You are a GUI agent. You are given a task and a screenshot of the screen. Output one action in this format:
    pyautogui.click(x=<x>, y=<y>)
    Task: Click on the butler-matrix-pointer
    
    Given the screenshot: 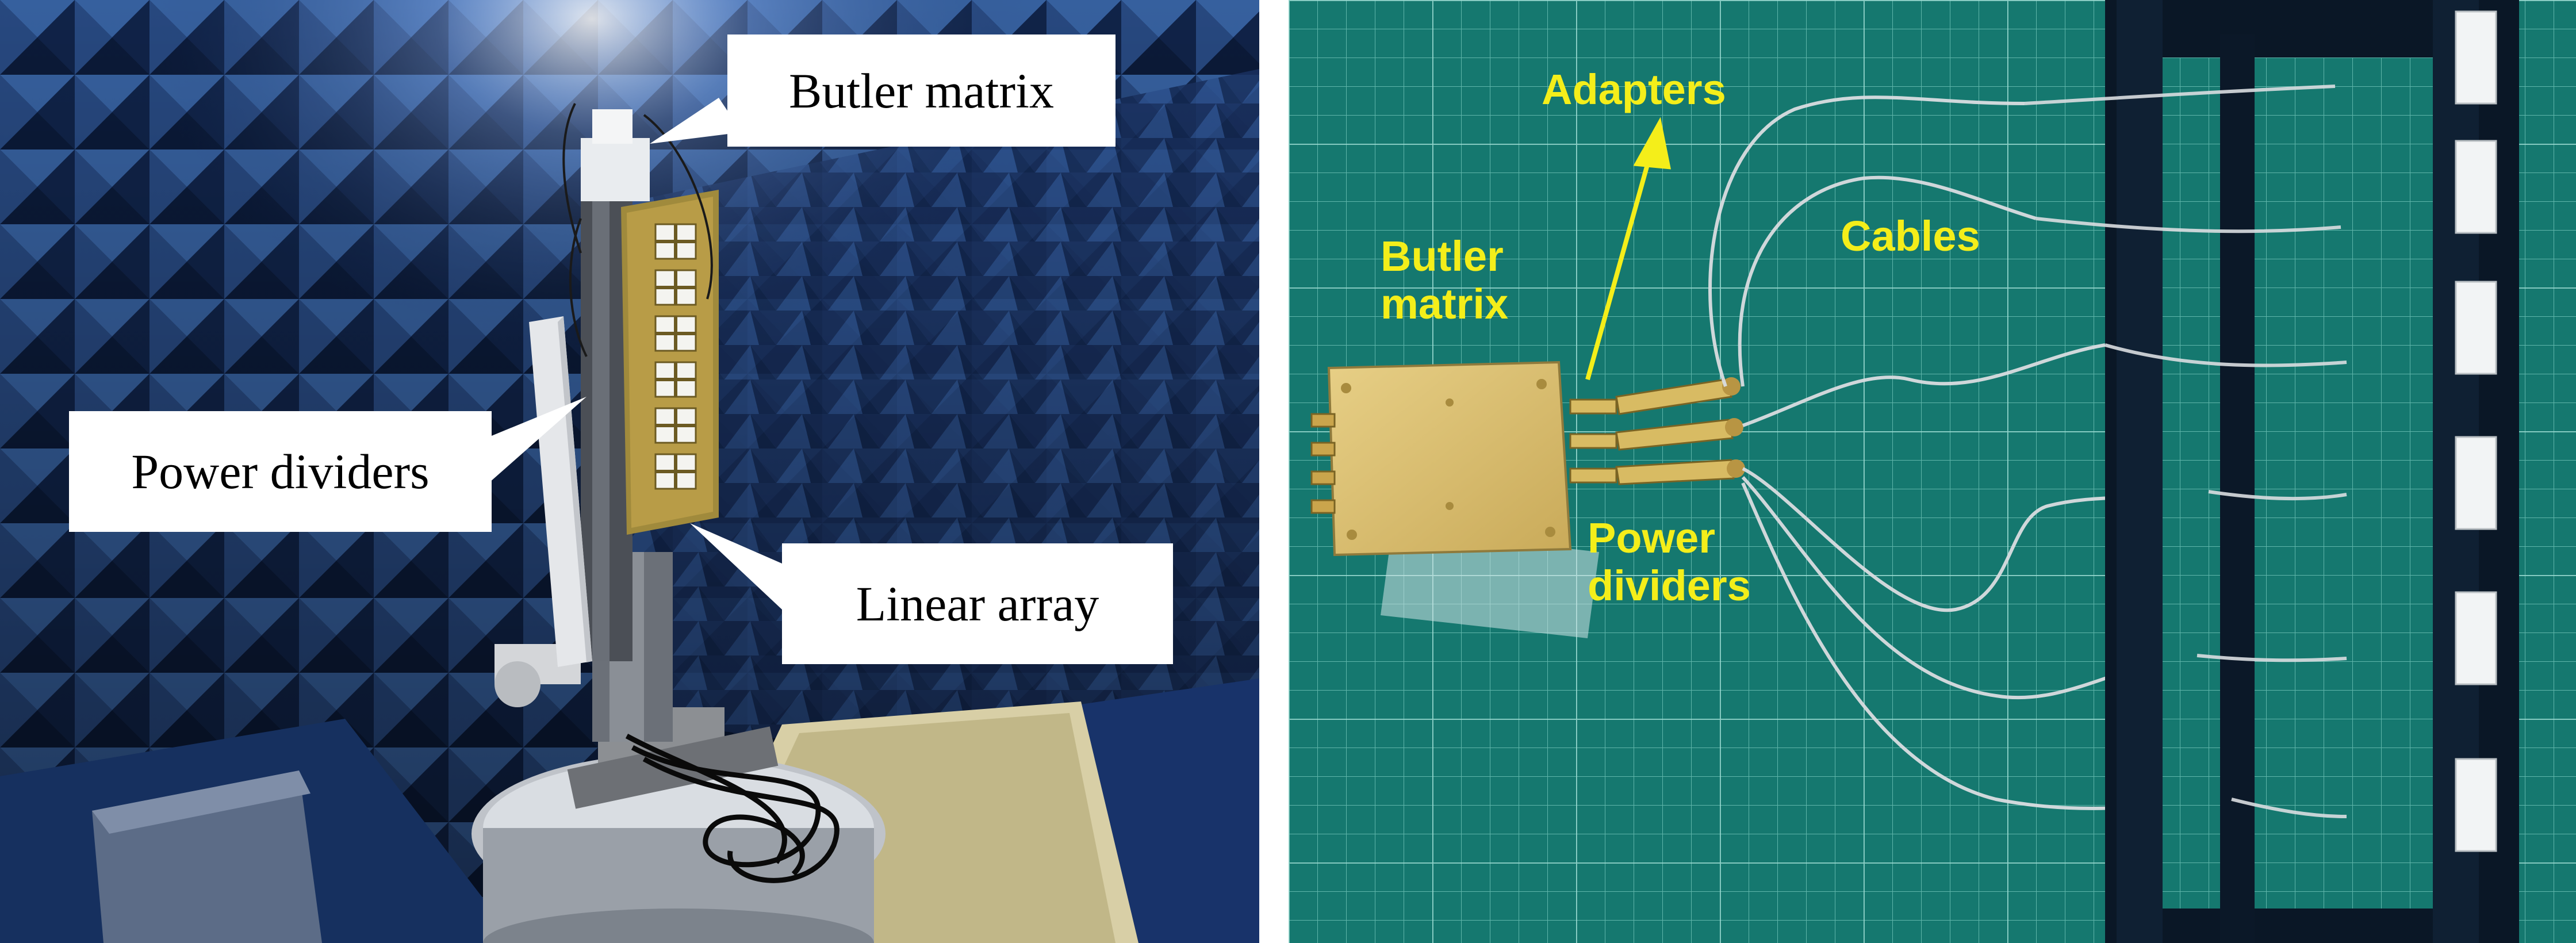 What is the action you would take?
    pyautogui.click(x=696, y=121)
    